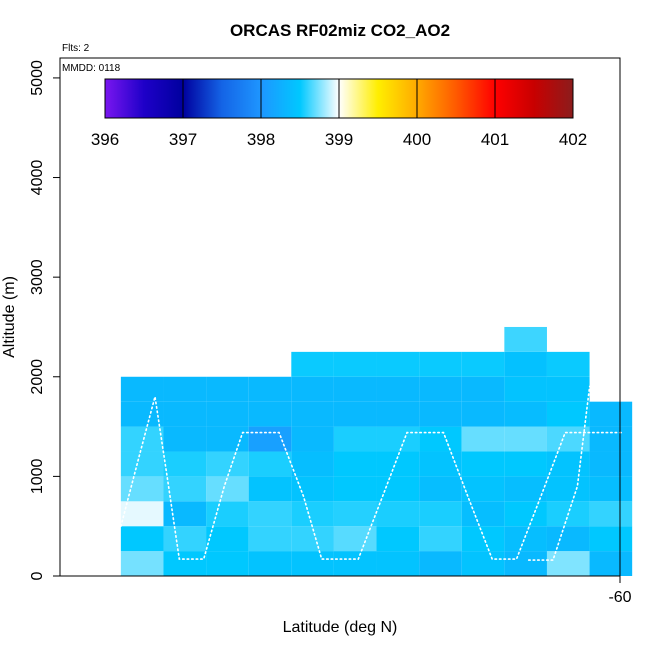 The image size is (650, 650). What do you see at coordinates (37, 178) in the screenshot?
I see `y-tick-label: 4000` at bounding box center [37, 178].